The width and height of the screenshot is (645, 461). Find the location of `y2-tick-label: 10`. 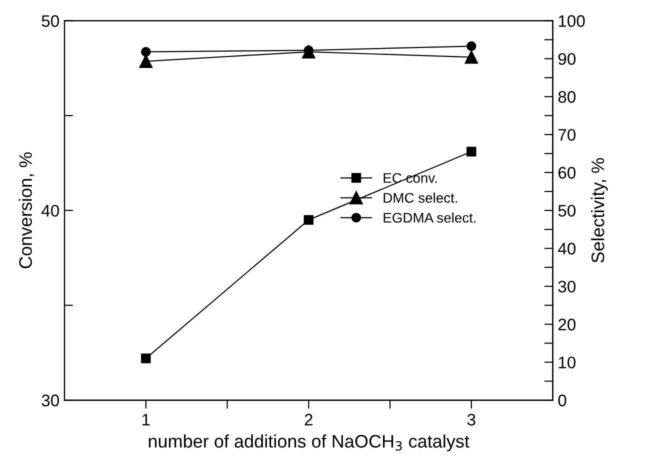

y2-tick-label: 10 is located at coordinates (567, 362).